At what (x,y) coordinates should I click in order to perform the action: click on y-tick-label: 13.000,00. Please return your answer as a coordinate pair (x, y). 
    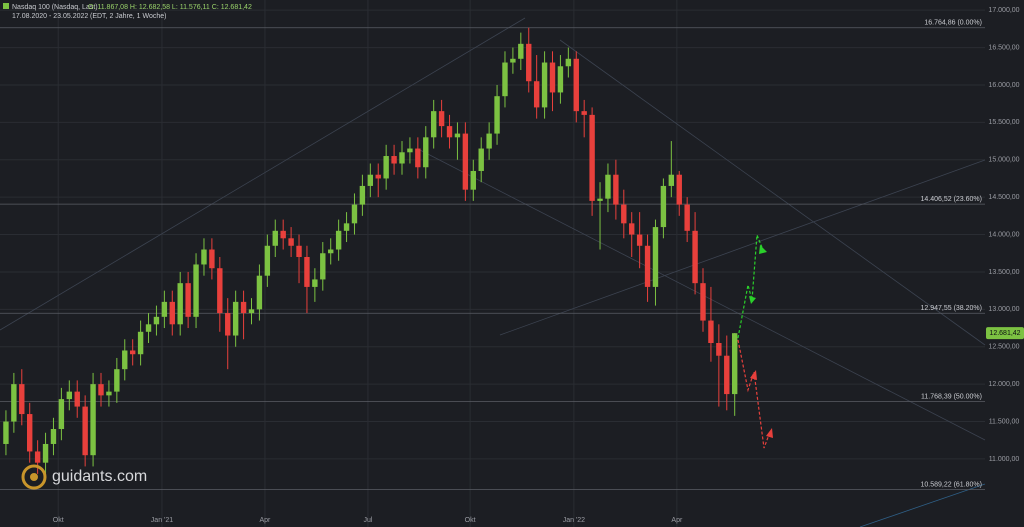
    Looking at the image, I should click on (1003, 309).